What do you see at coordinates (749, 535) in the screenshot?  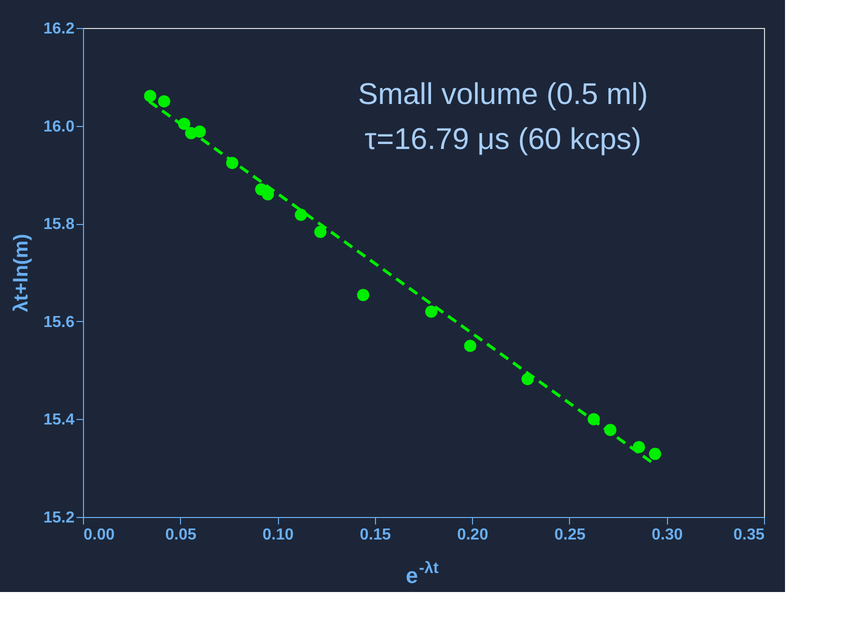 I see `x-tick-label: 0.35` at bounding box center [749, 535].